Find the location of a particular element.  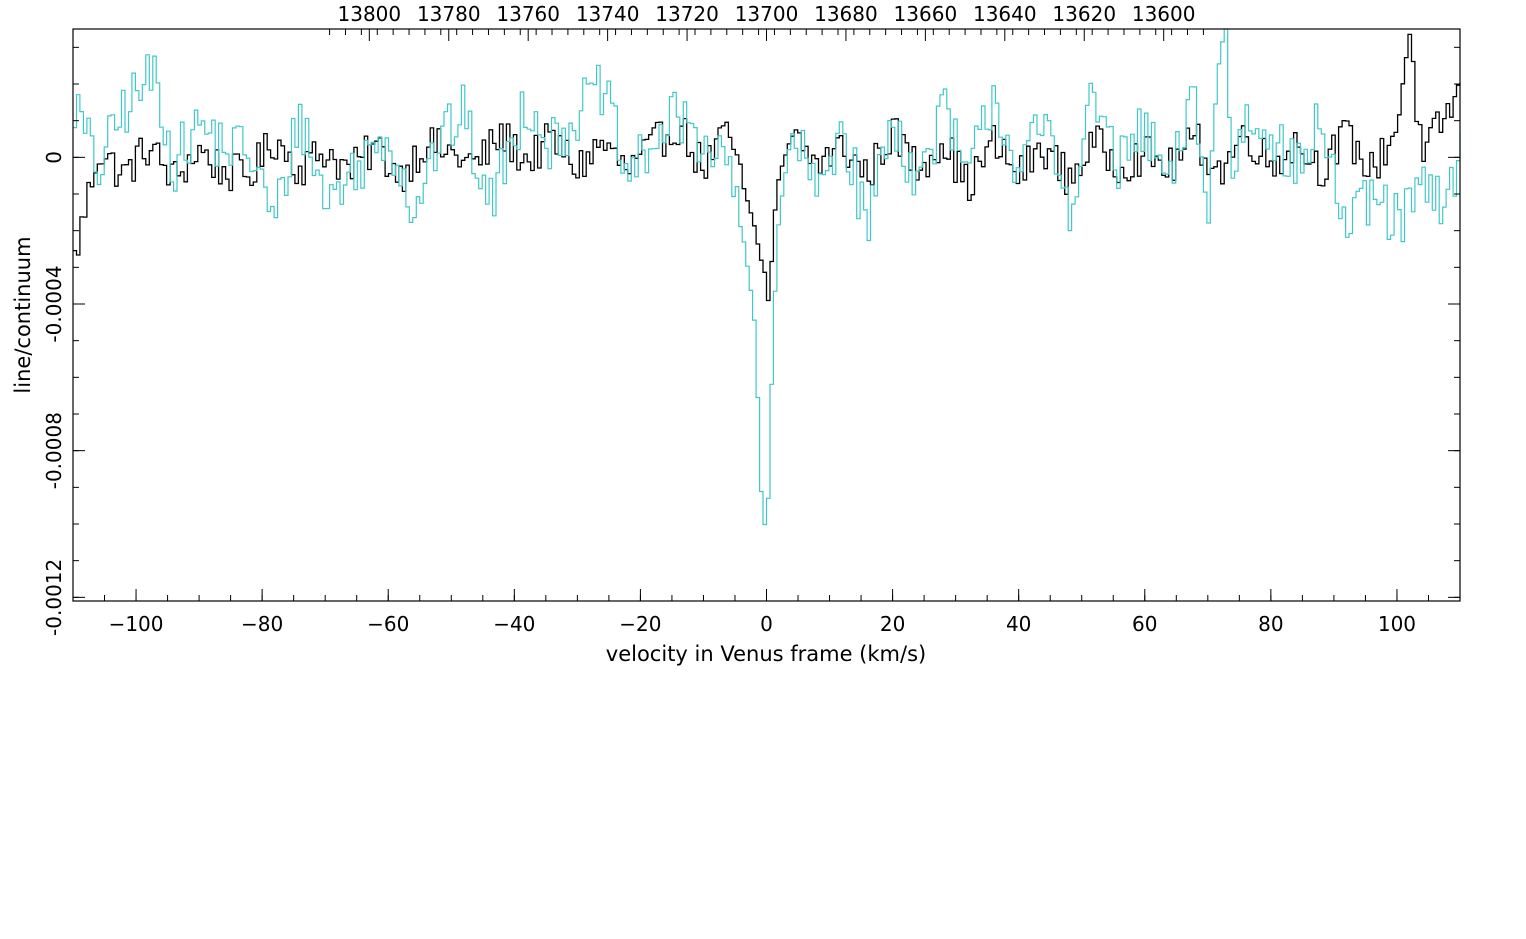

x-tick-label: 20 is located at coordinates (892, 624).